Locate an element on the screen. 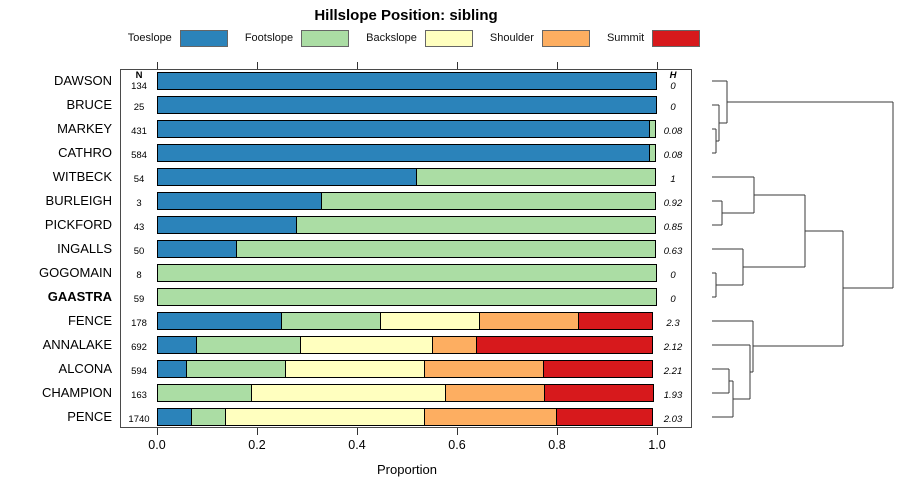  legend-item-toeslope: Toeslope is located at coordinates (177, 38).